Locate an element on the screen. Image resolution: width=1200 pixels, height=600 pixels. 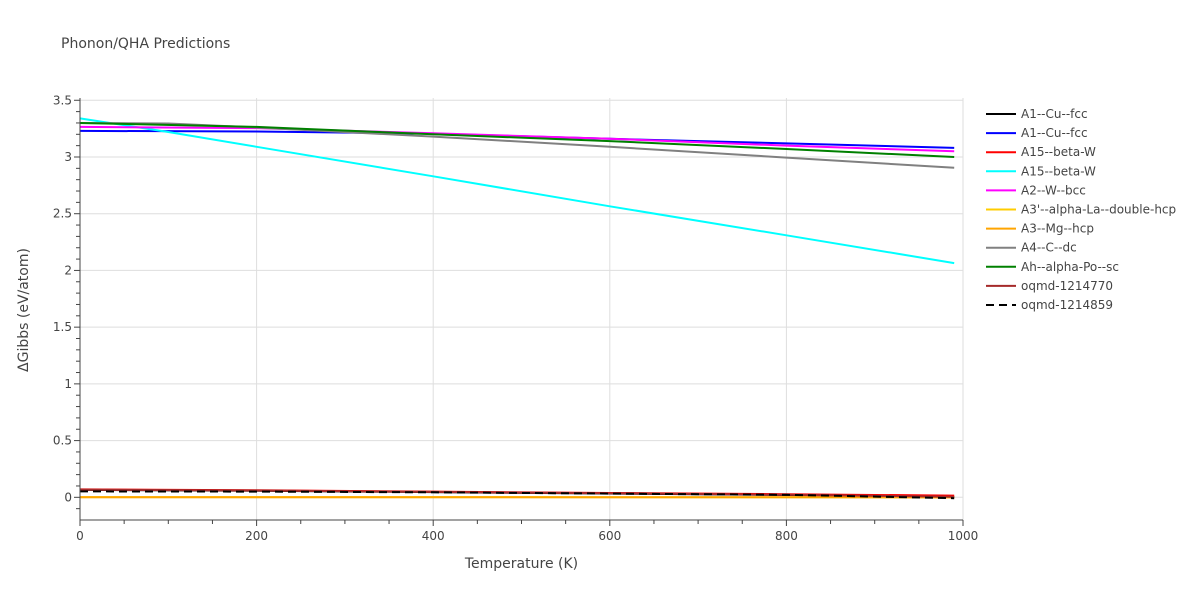
y-tick-label: 1 is located at coordinates (68, 384).